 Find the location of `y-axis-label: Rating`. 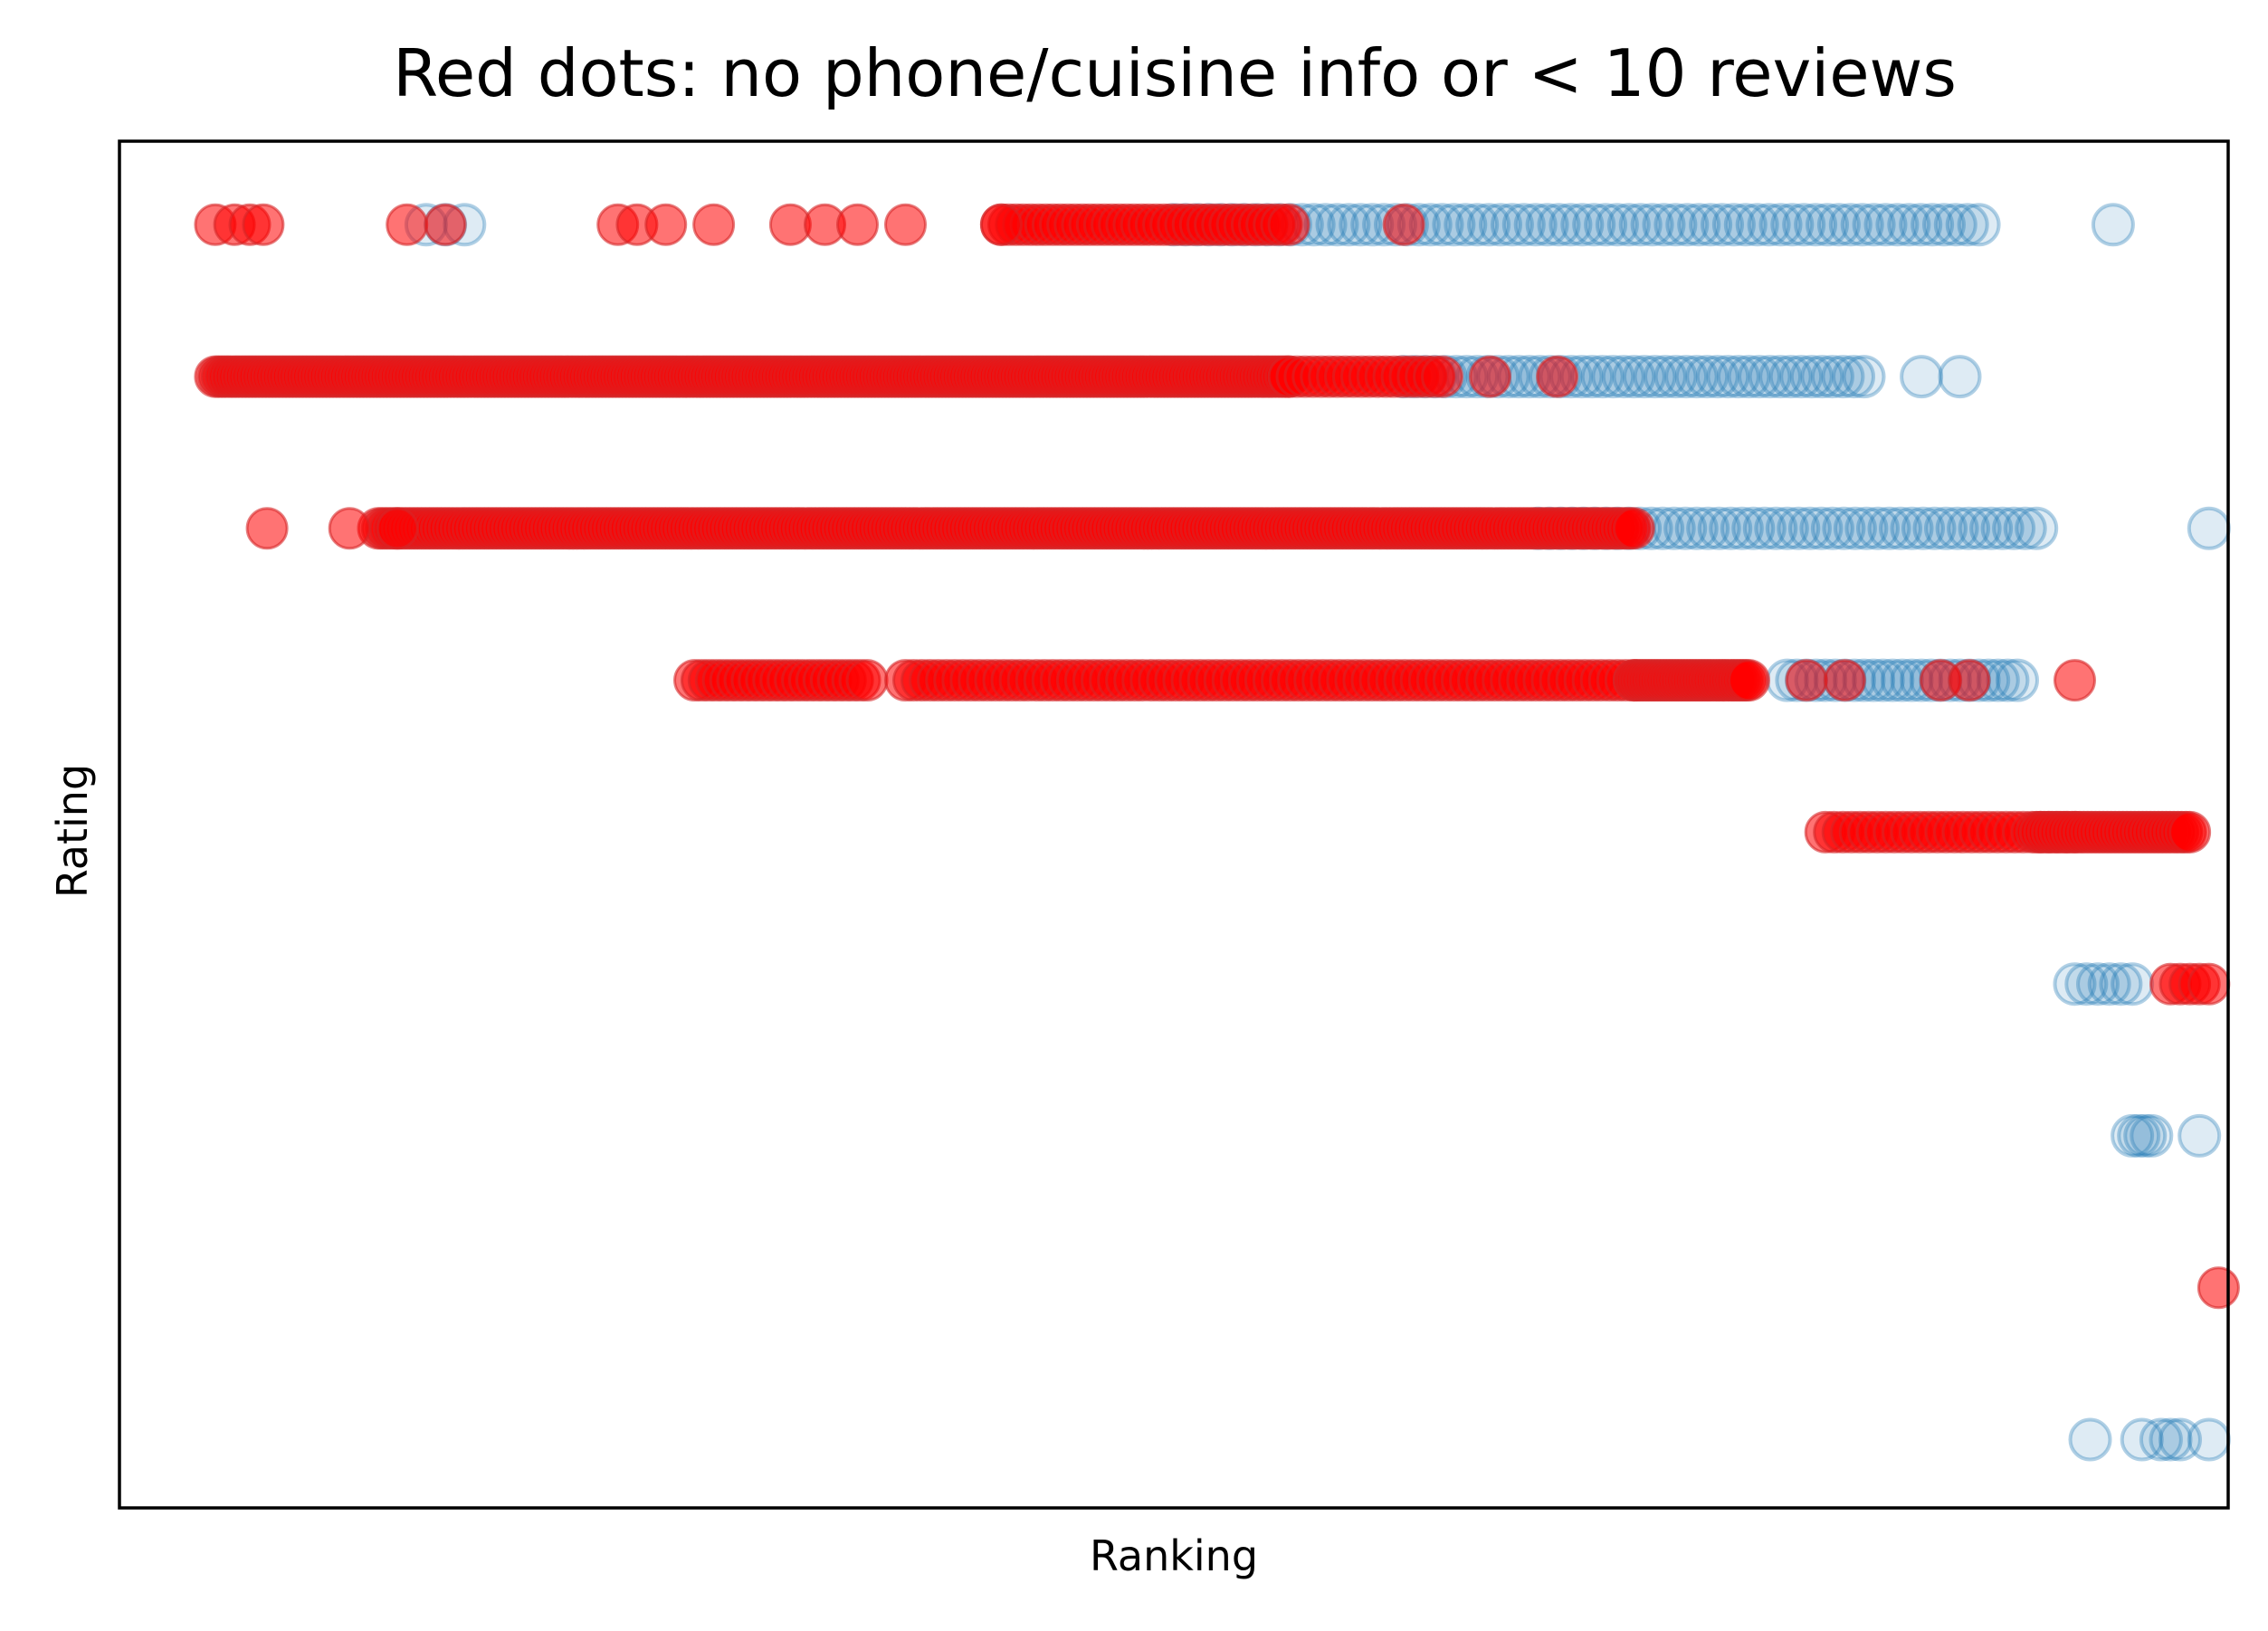

y-axis-label: Rating is located at coordinates (72, 831).